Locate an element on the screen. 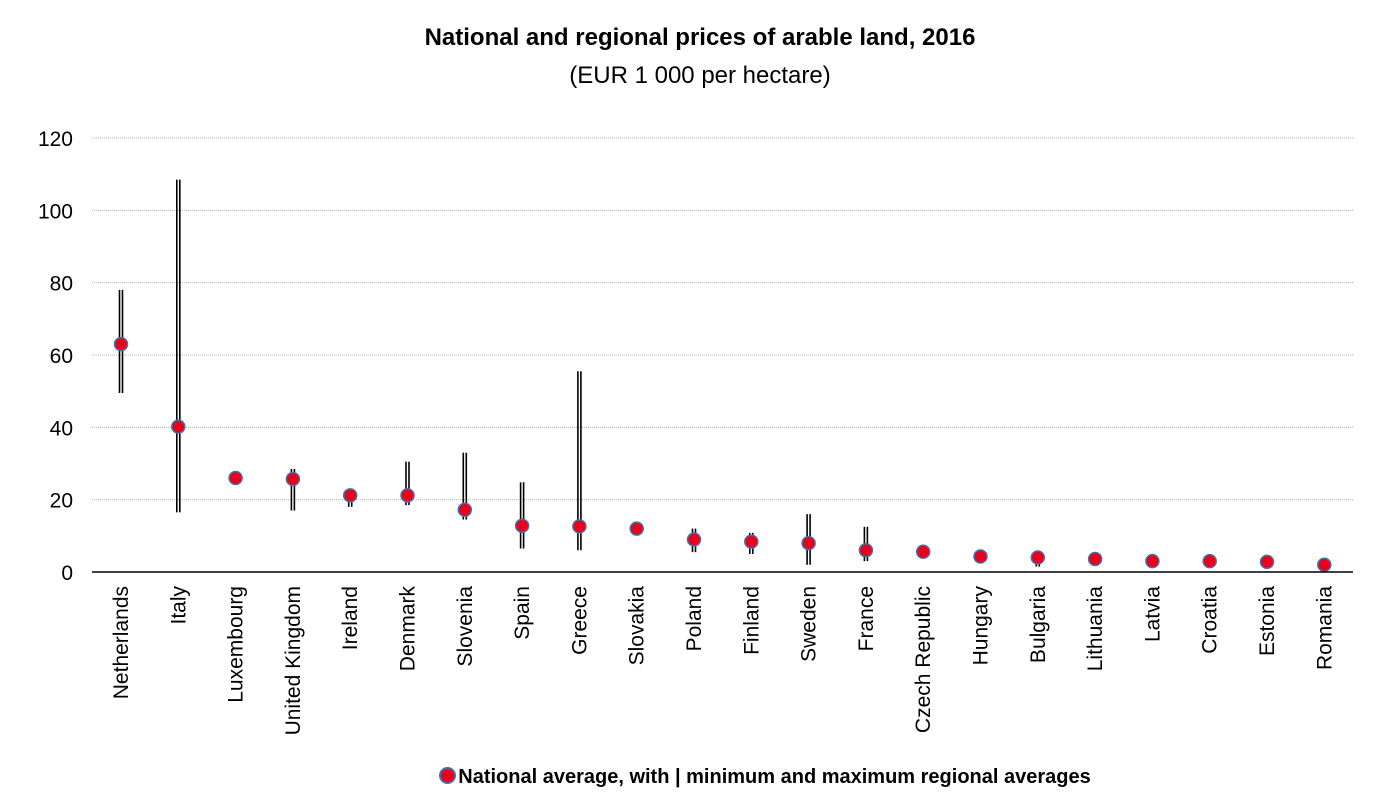 The image size is (1376, 802). x-tick-label: Croatia is located at coordinates (1210, 620).